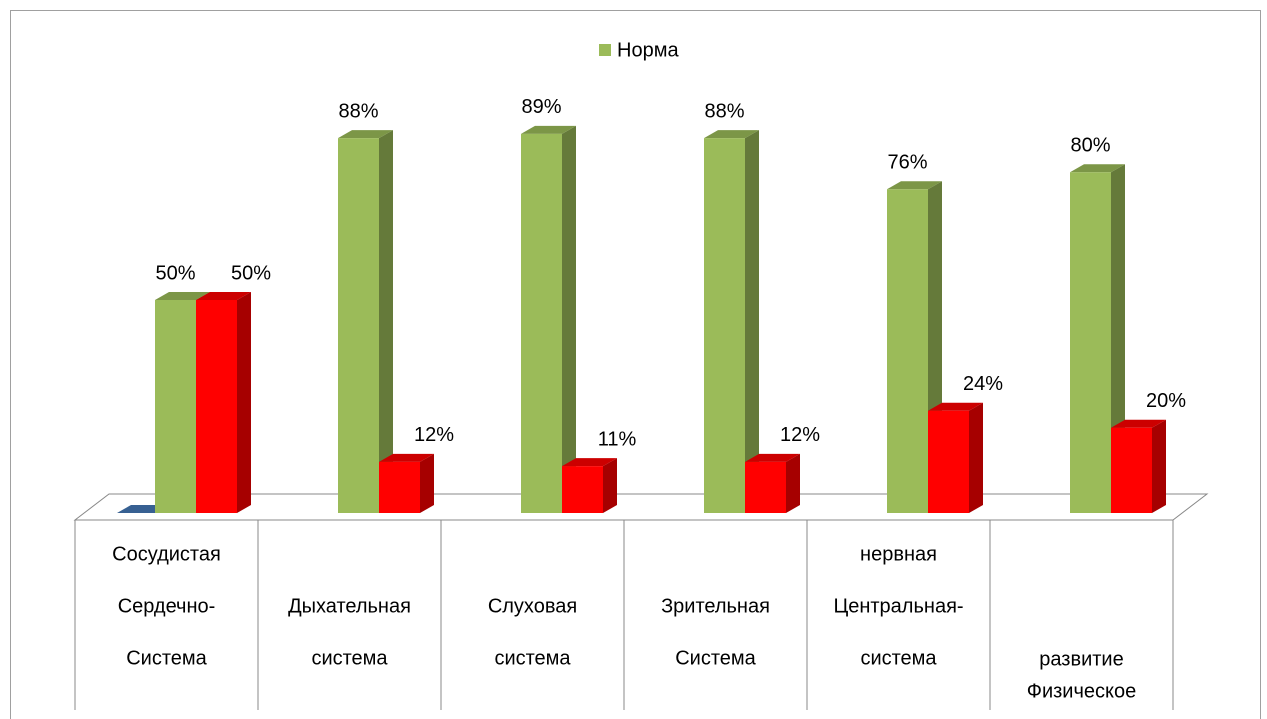 The width and height of the screenshot is (1267, 719). I want to click on data-label: 80%, so click(1090, 145).